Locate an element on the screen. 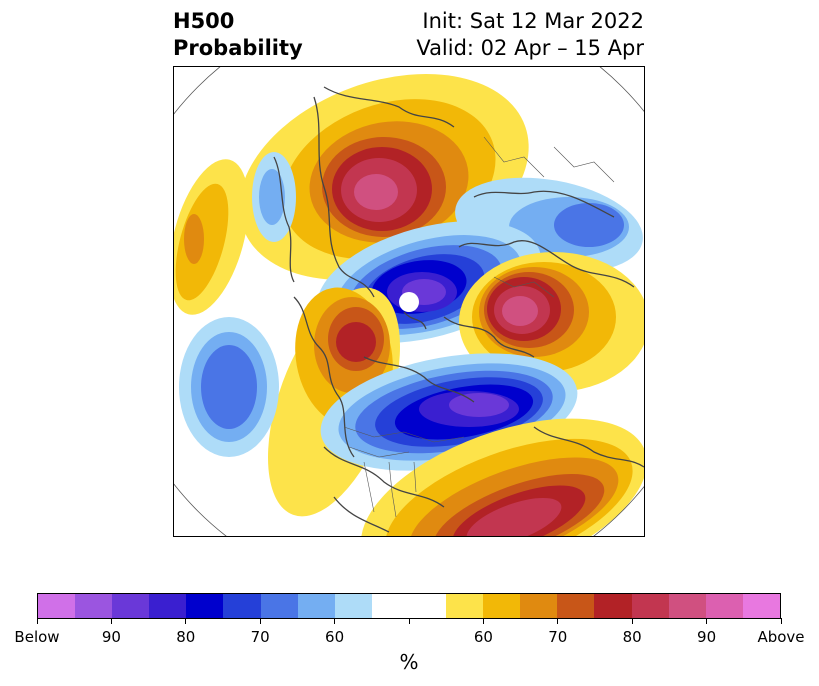 Image resolution: width=819 pixels, height=686 pixels. init-date-label: Init: Sat 12 Mar 2022 is located at coordinates (533, 21).